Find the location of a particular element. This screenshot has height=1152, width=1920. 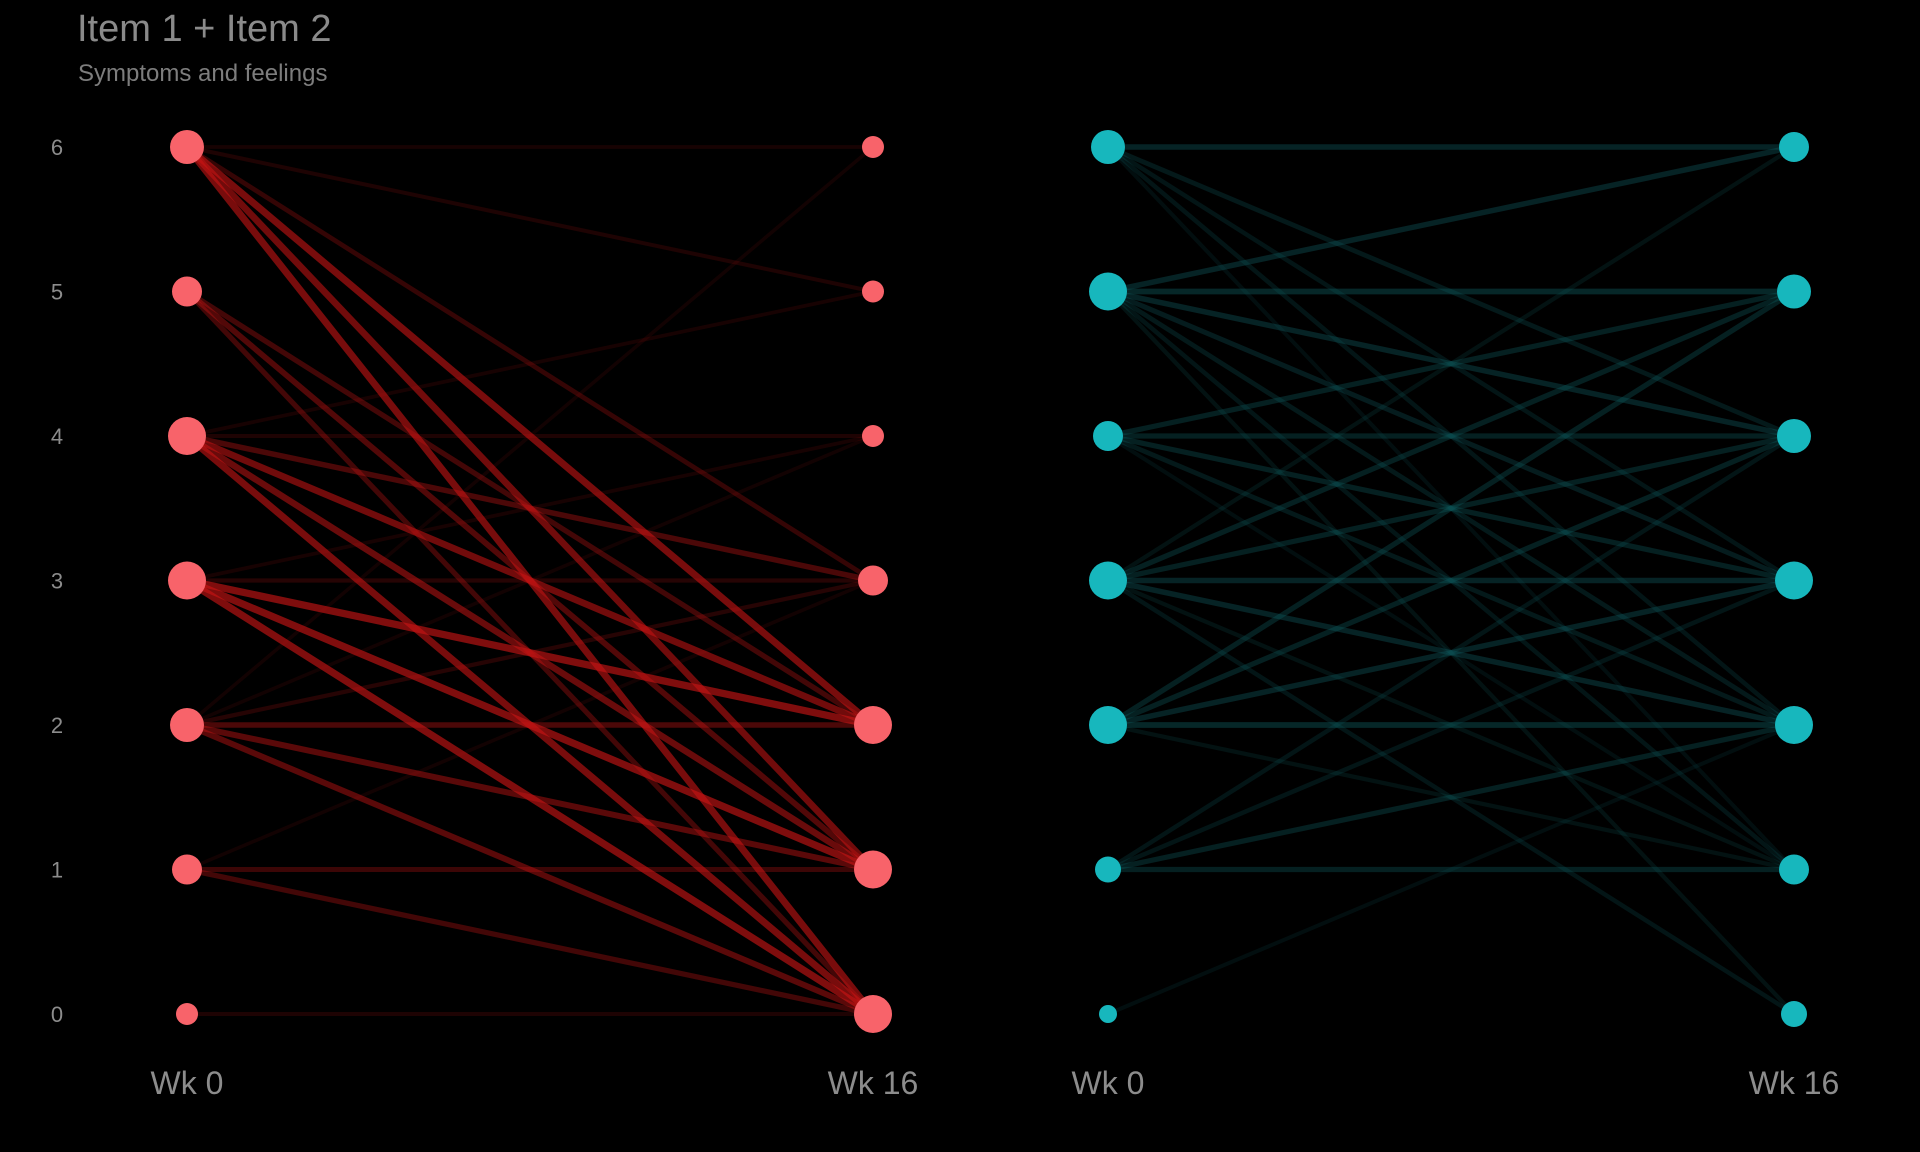

y-tick-2: 2 is located at coordinates (57, 725).